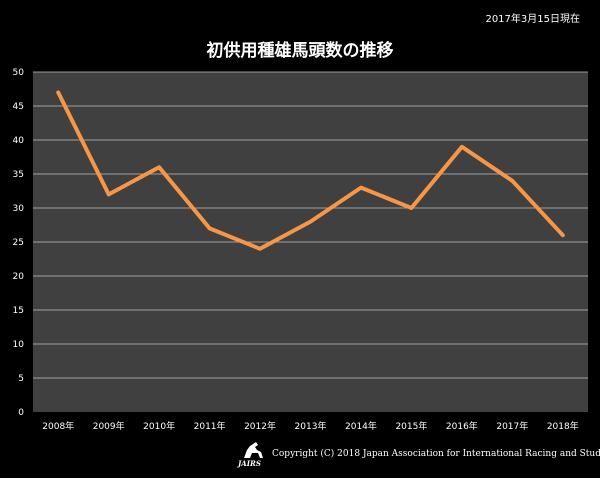 The height and width of the screenshot is (478, 600). Describe the element at coordinates (21, 413) in the screenshot. I see `y-tick-label: 0` at that location.